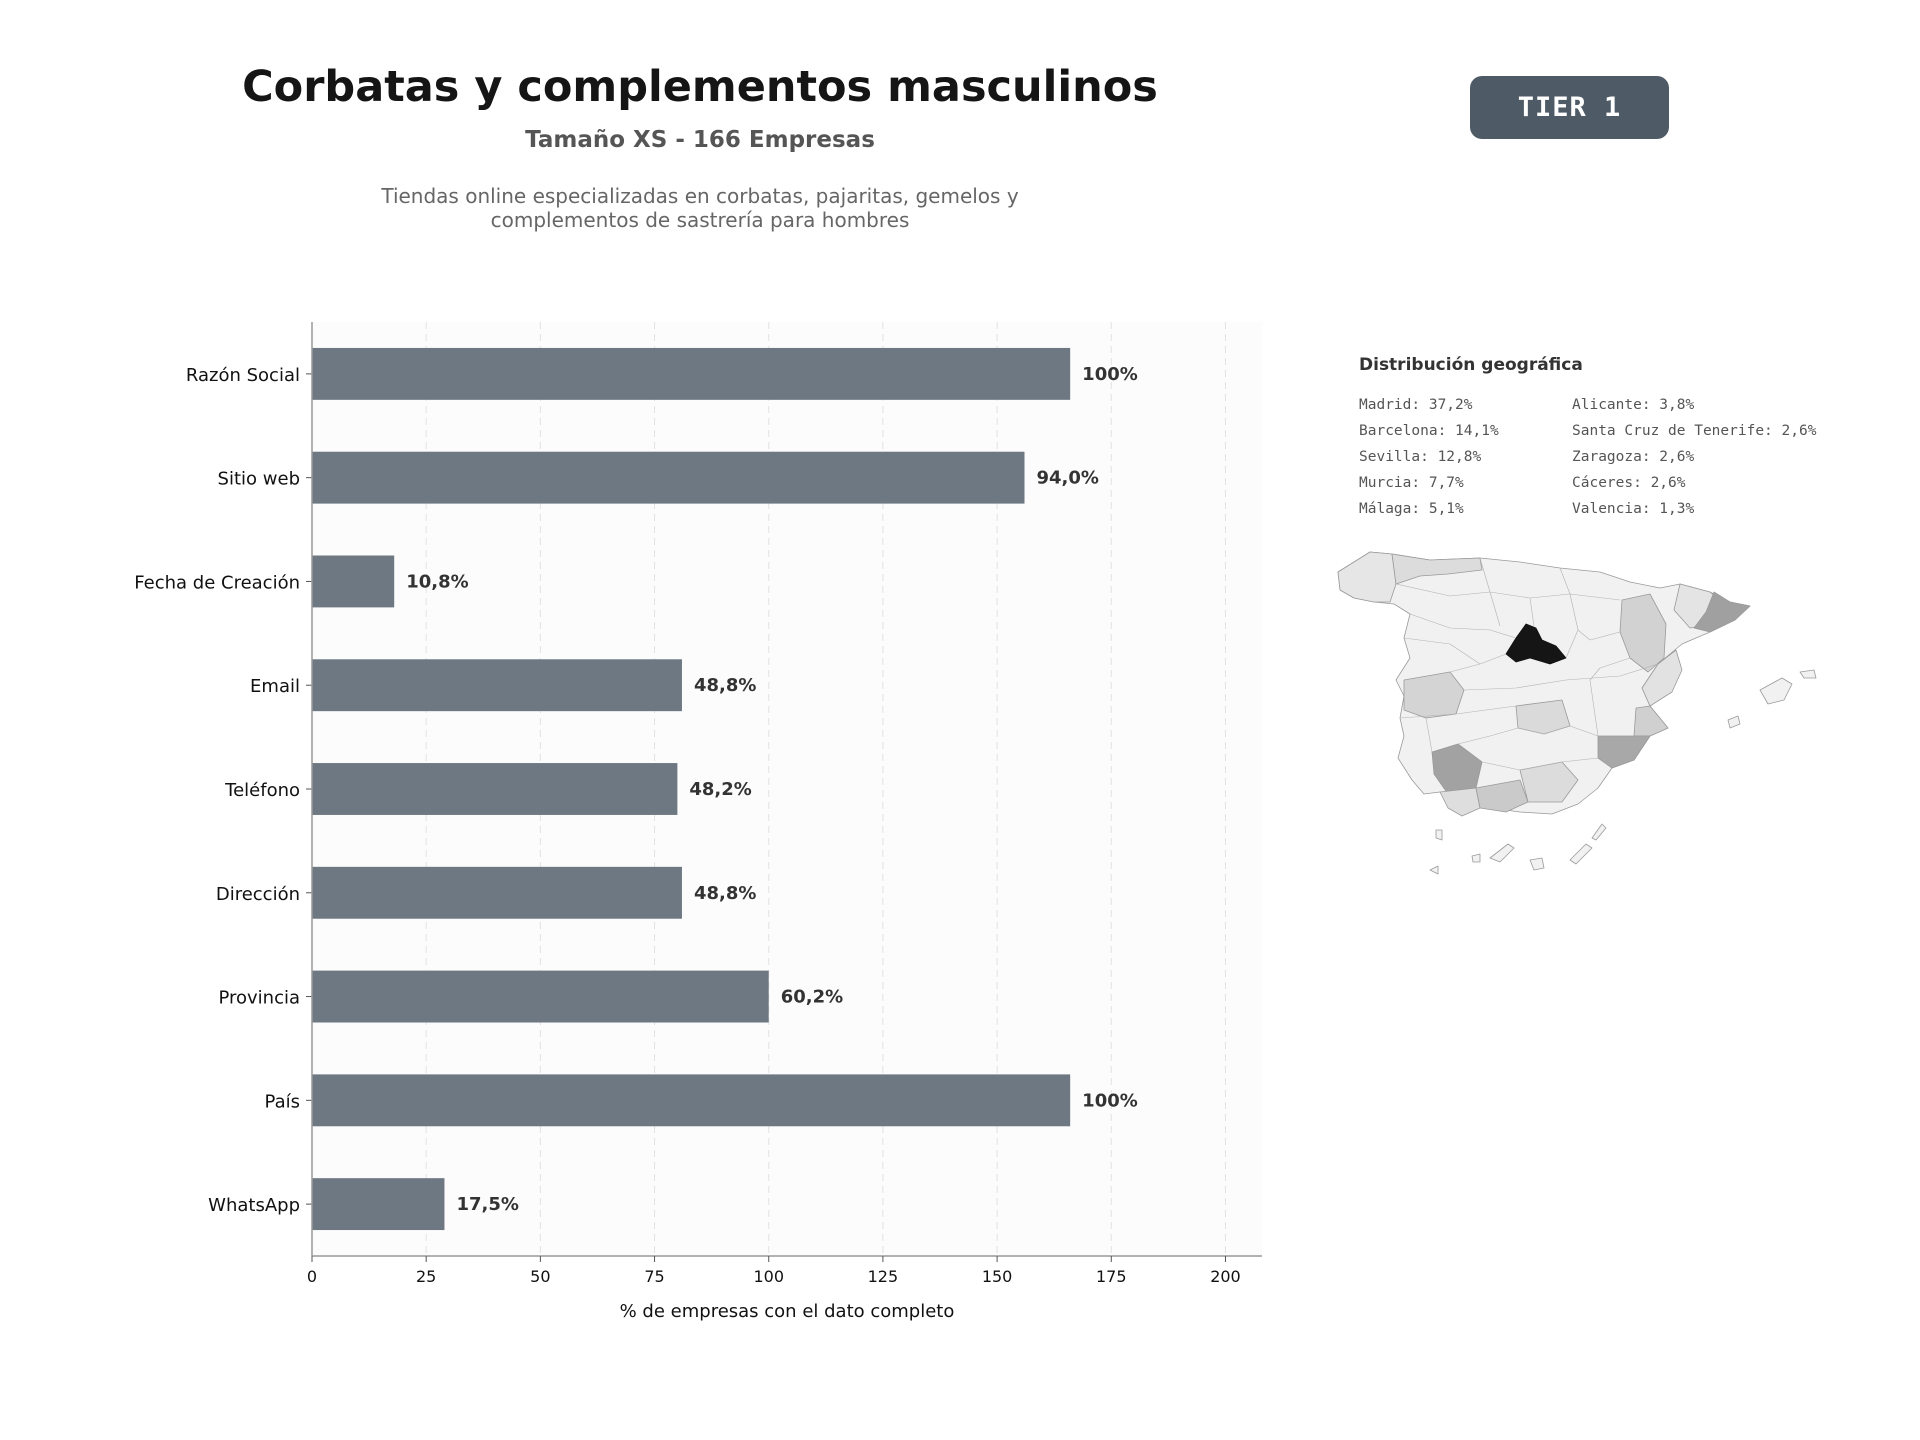 The image size is (1920, 1440). Describe the element at coordinates (1543, 717) in the screenshot. I see `map-region-albacete` at that location.